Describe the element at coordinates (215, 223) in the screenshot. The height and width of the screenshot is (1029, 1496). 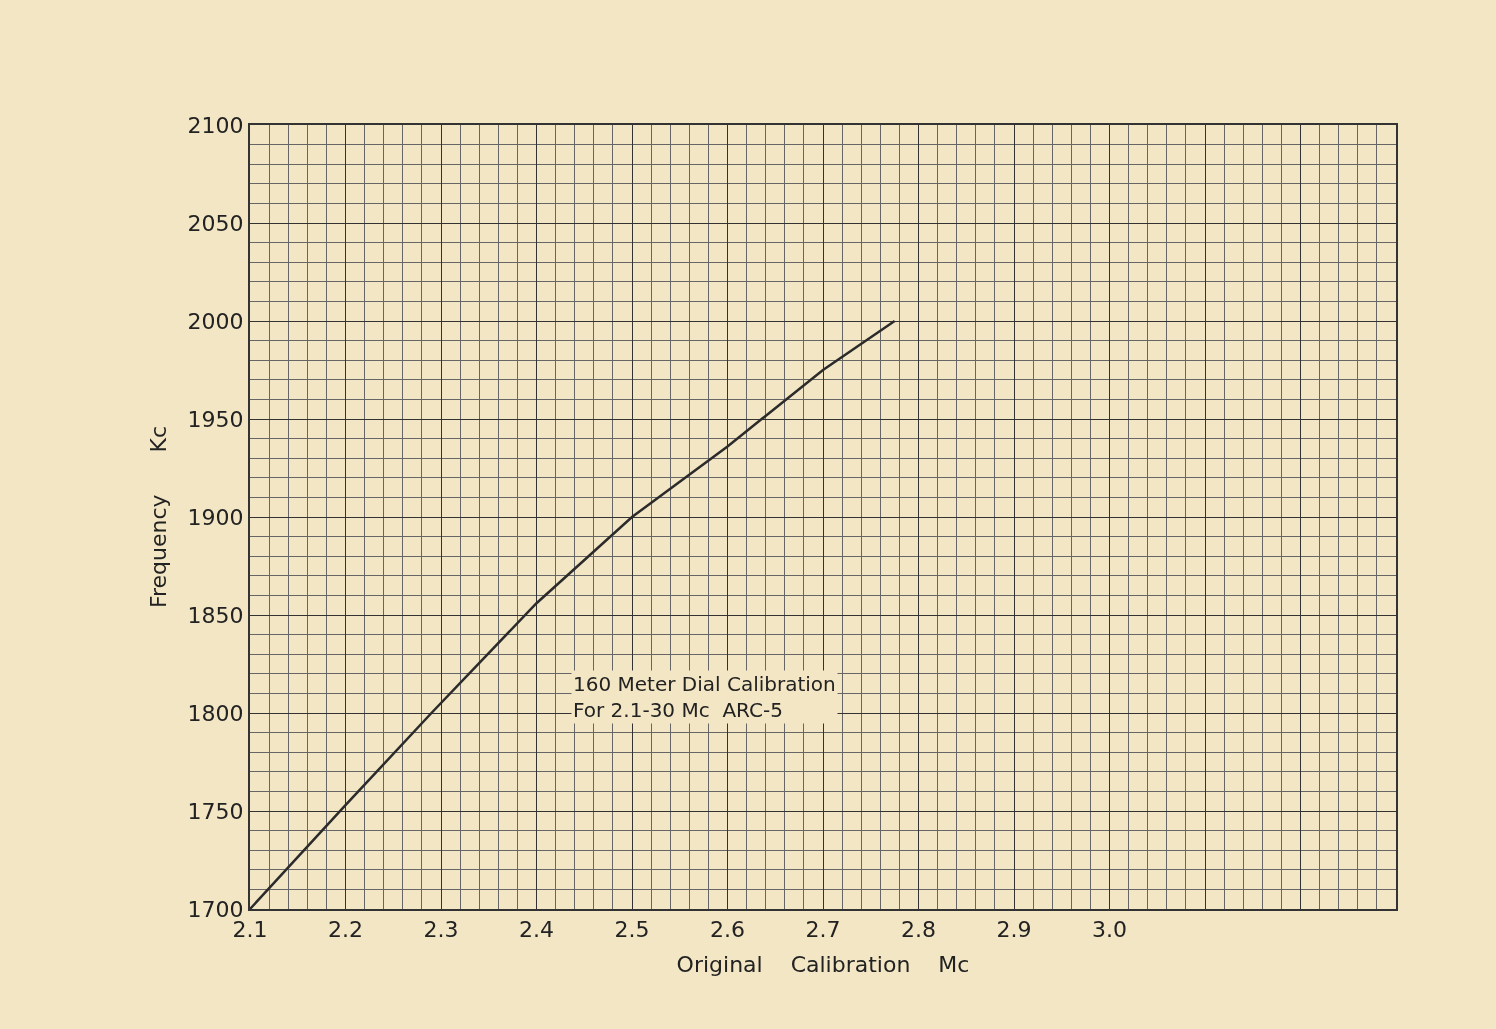
I see `y-tick-label: 2050` at that location.